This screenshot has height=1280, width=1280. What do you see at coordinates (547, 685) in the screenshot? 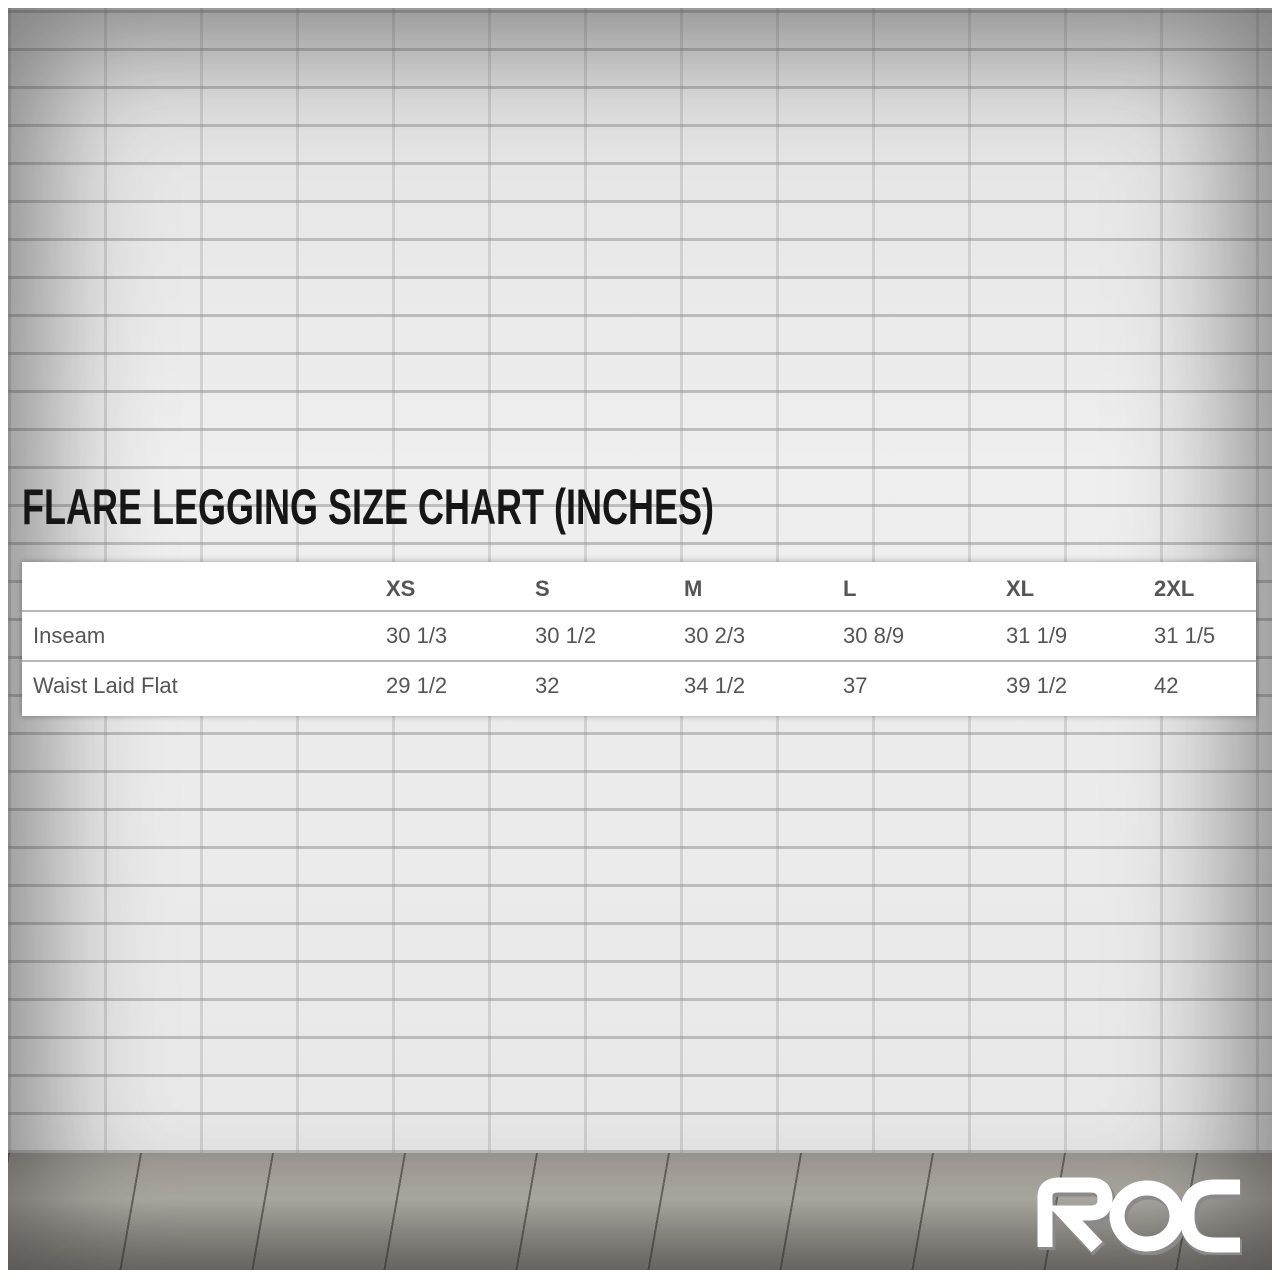
I see `table-cell: 32` at bounding box center [547, 685].